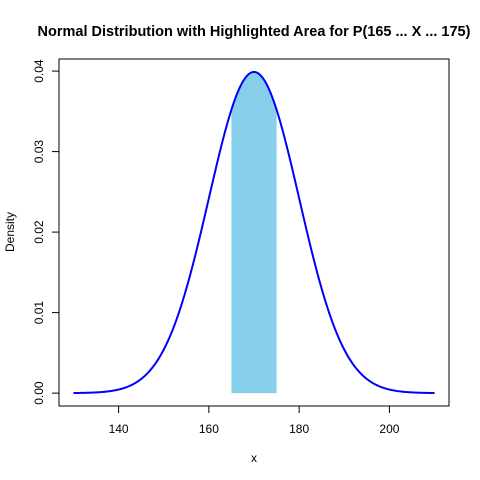  Describe the element at coordinates (39, 152) in the screenshot. I see `y-tick-label-0.03: 0.03` at that location.